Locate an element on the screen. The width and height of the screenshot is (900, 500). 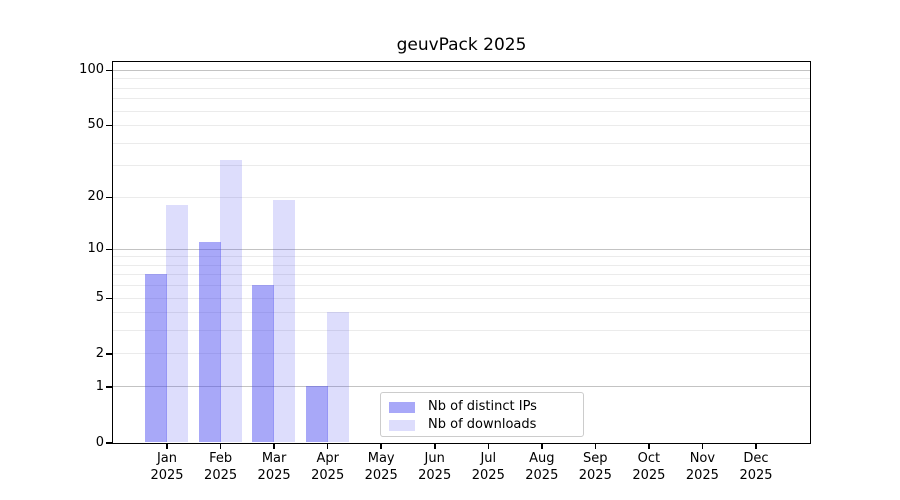
x-tick-mark-nov is located at coordinates (702, 446).